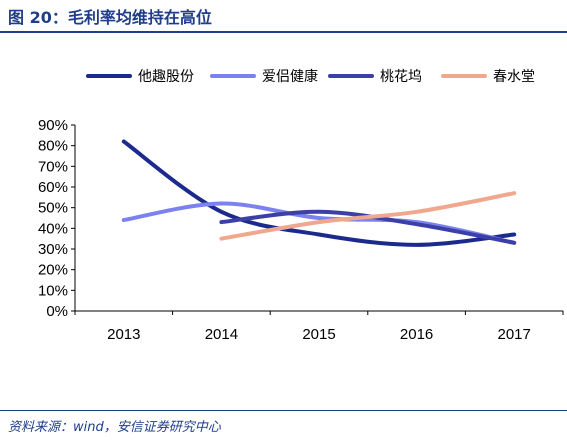 The image size is (567, 440). I want to click on legend: 他趣股份 爱侣健康 桃花坞 春水堂, so click(310, 76).